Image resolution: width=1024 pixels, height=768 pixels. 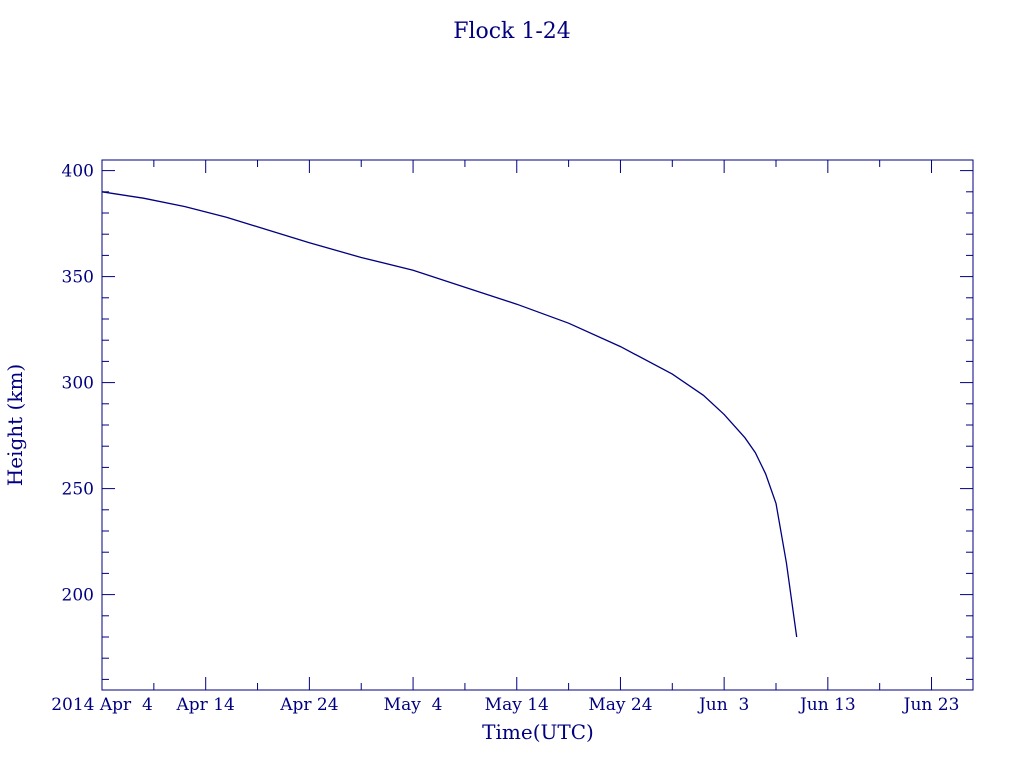 I want to click on y-tick-labels: 200 250 300 350 400, so click(x=78, y=384).